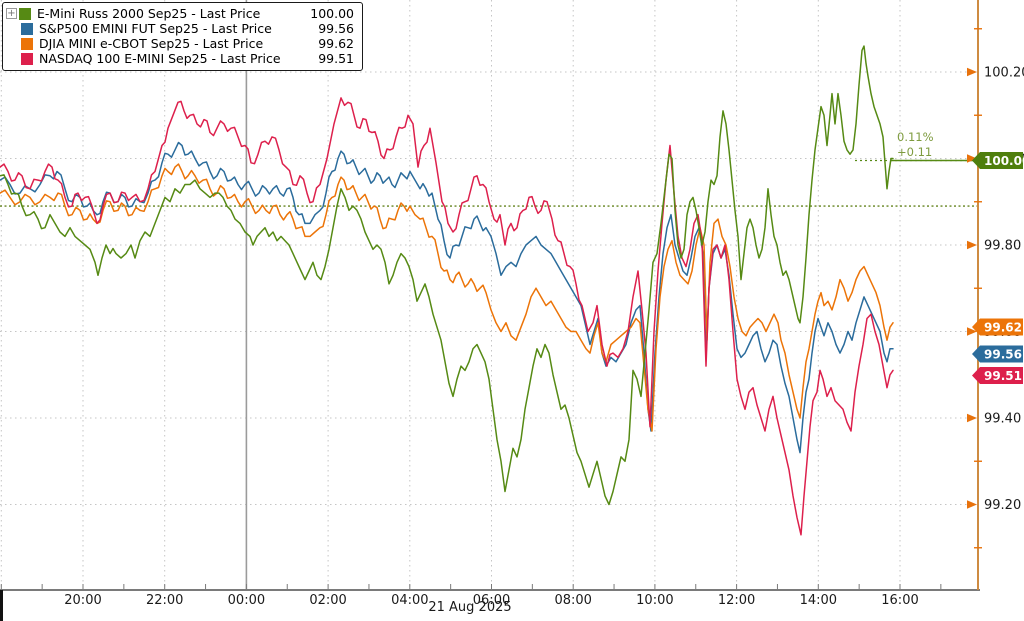 Image resolution: width=1024 pixels, height=621 pixels. I want to click on price-badge-text: 99.56, so click(1003, 355).